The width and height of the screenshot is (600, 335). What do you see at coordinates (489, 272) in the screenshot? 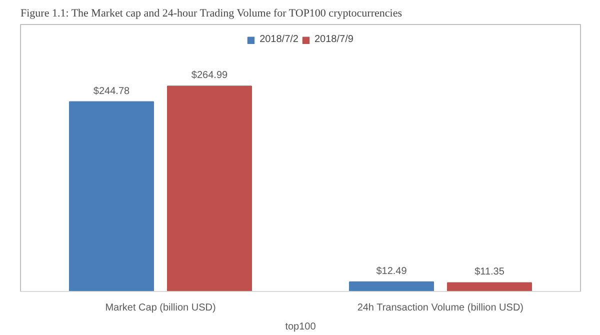
I see `data-label: $11.35` at bounding box center [489, 272].